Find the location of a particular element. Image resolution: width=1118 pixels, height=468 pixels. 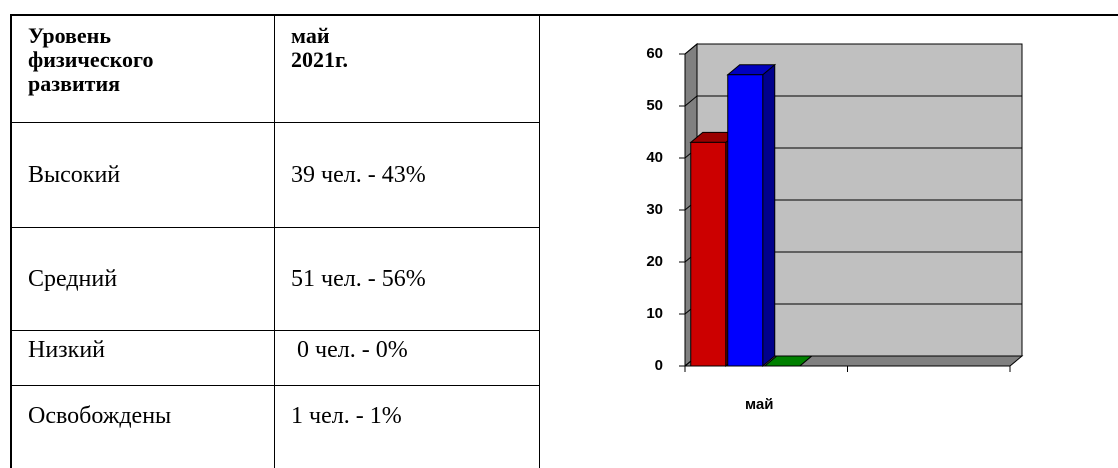

x-tick-label: май is located at coordinates (759, 404).